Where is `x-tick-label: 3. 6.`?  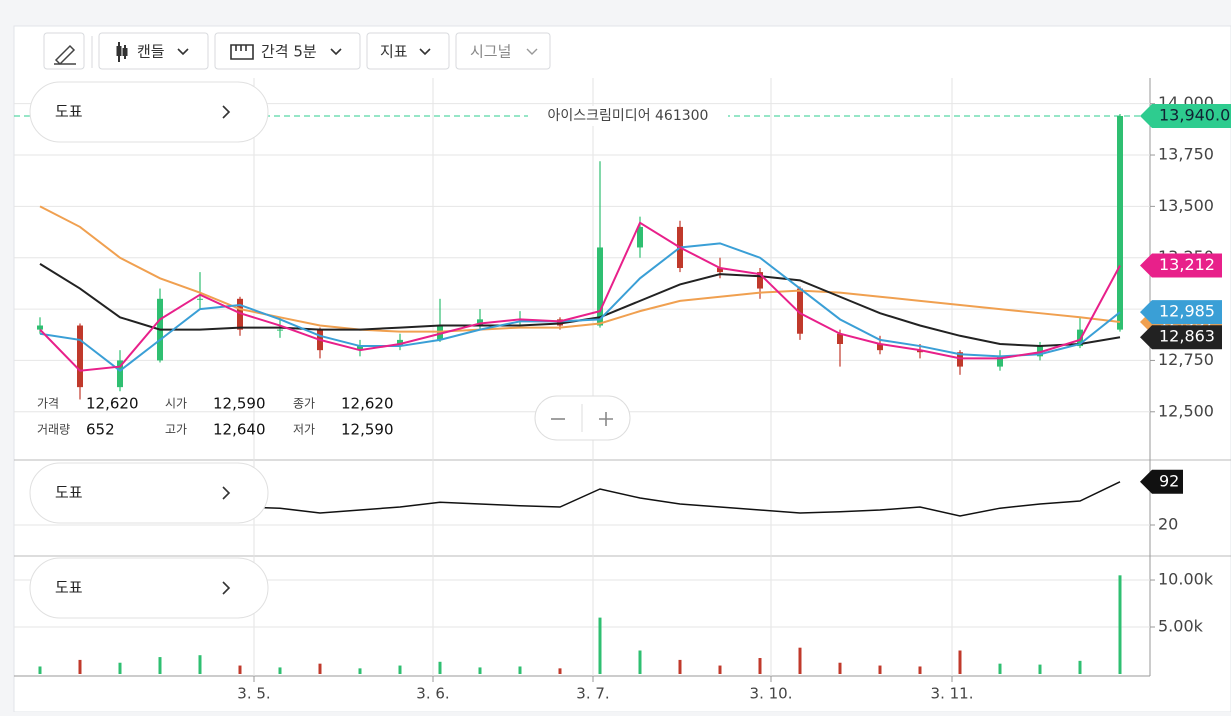 x-tick-label: 3. 6. is located at coordinates (432, 694).